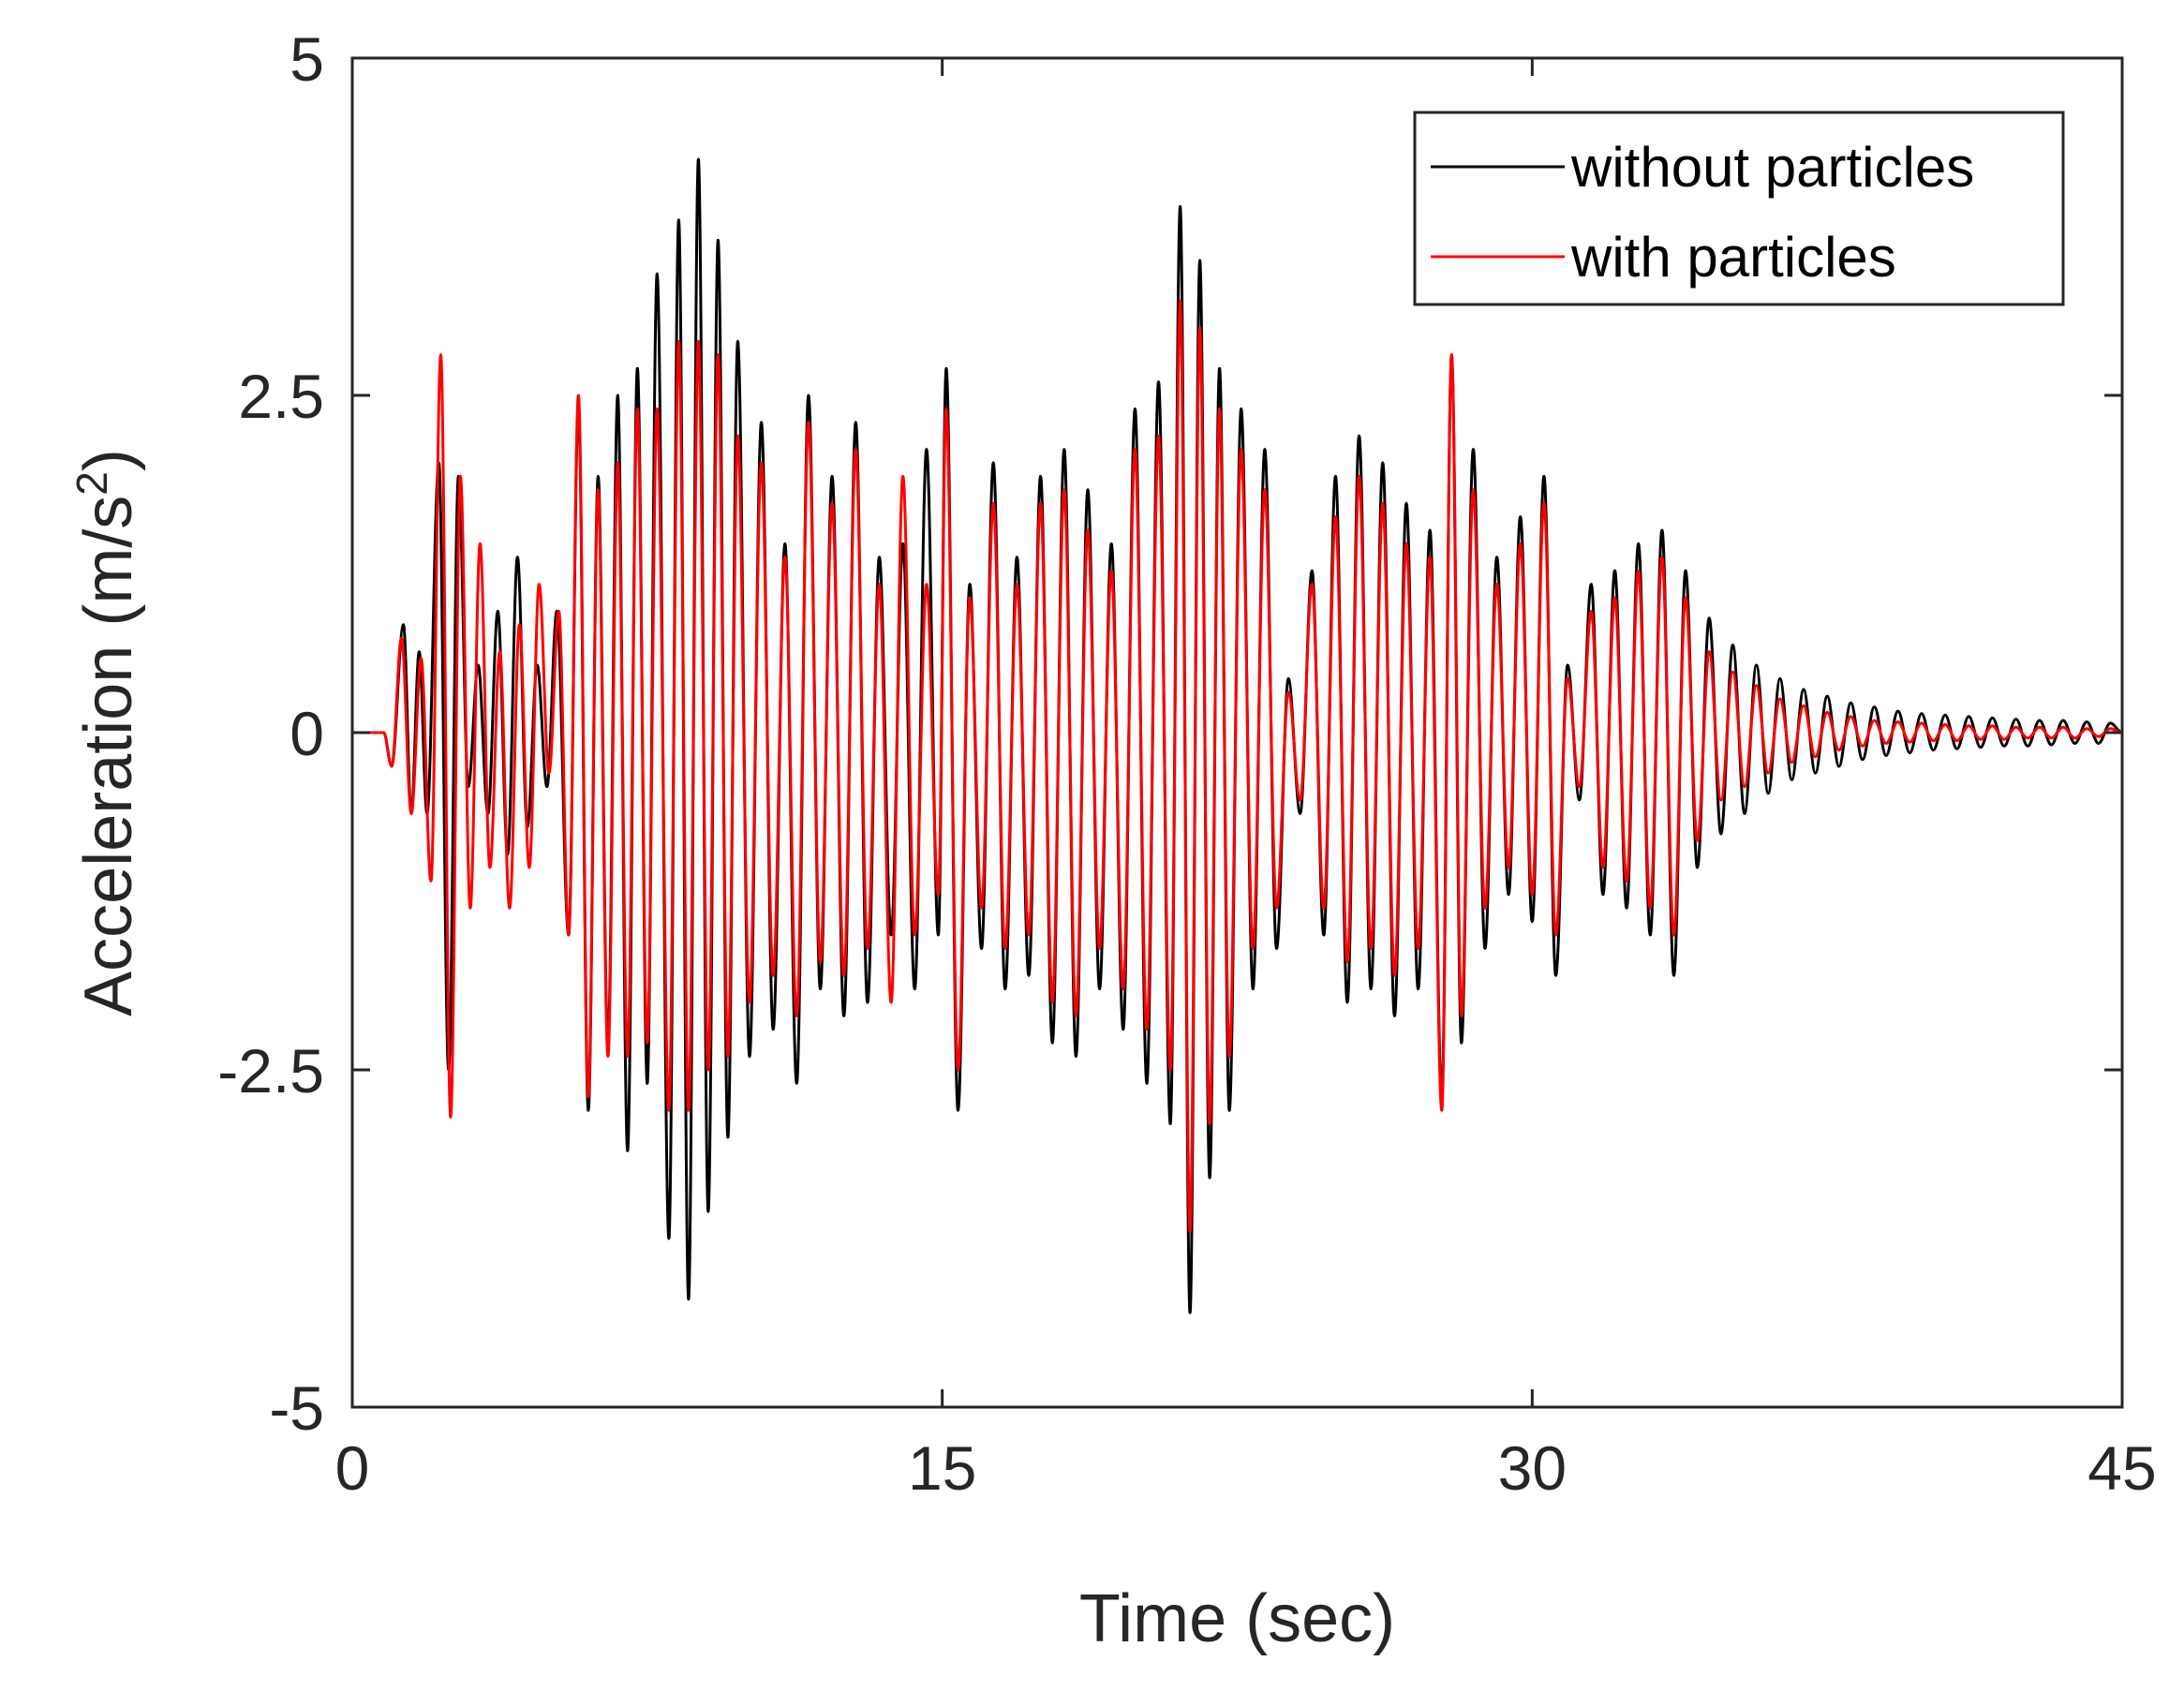  I want to click on x-axis-title: Time (sec), so click(1237, 1618).